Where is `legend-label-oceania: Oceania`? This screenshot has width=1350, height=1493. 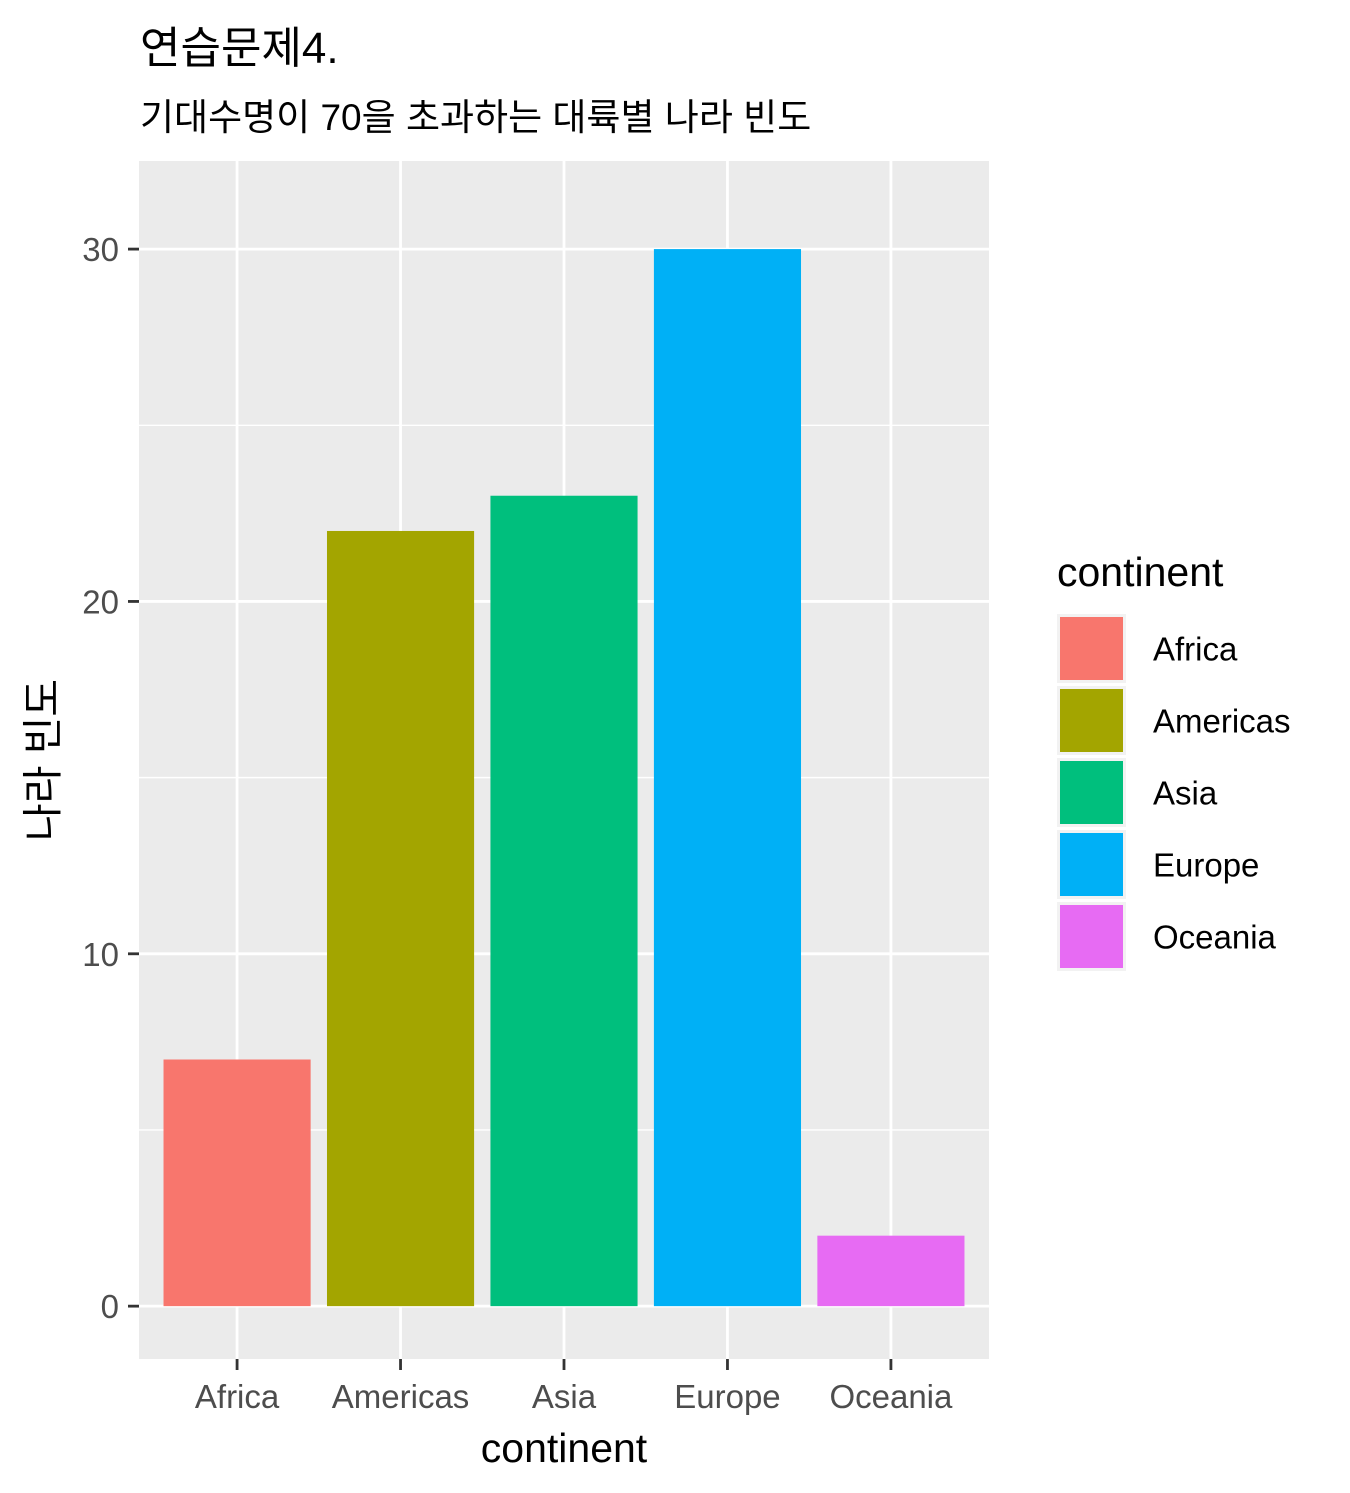 legend-label-oceania: Oceania is located at coordinates (1215, 937).